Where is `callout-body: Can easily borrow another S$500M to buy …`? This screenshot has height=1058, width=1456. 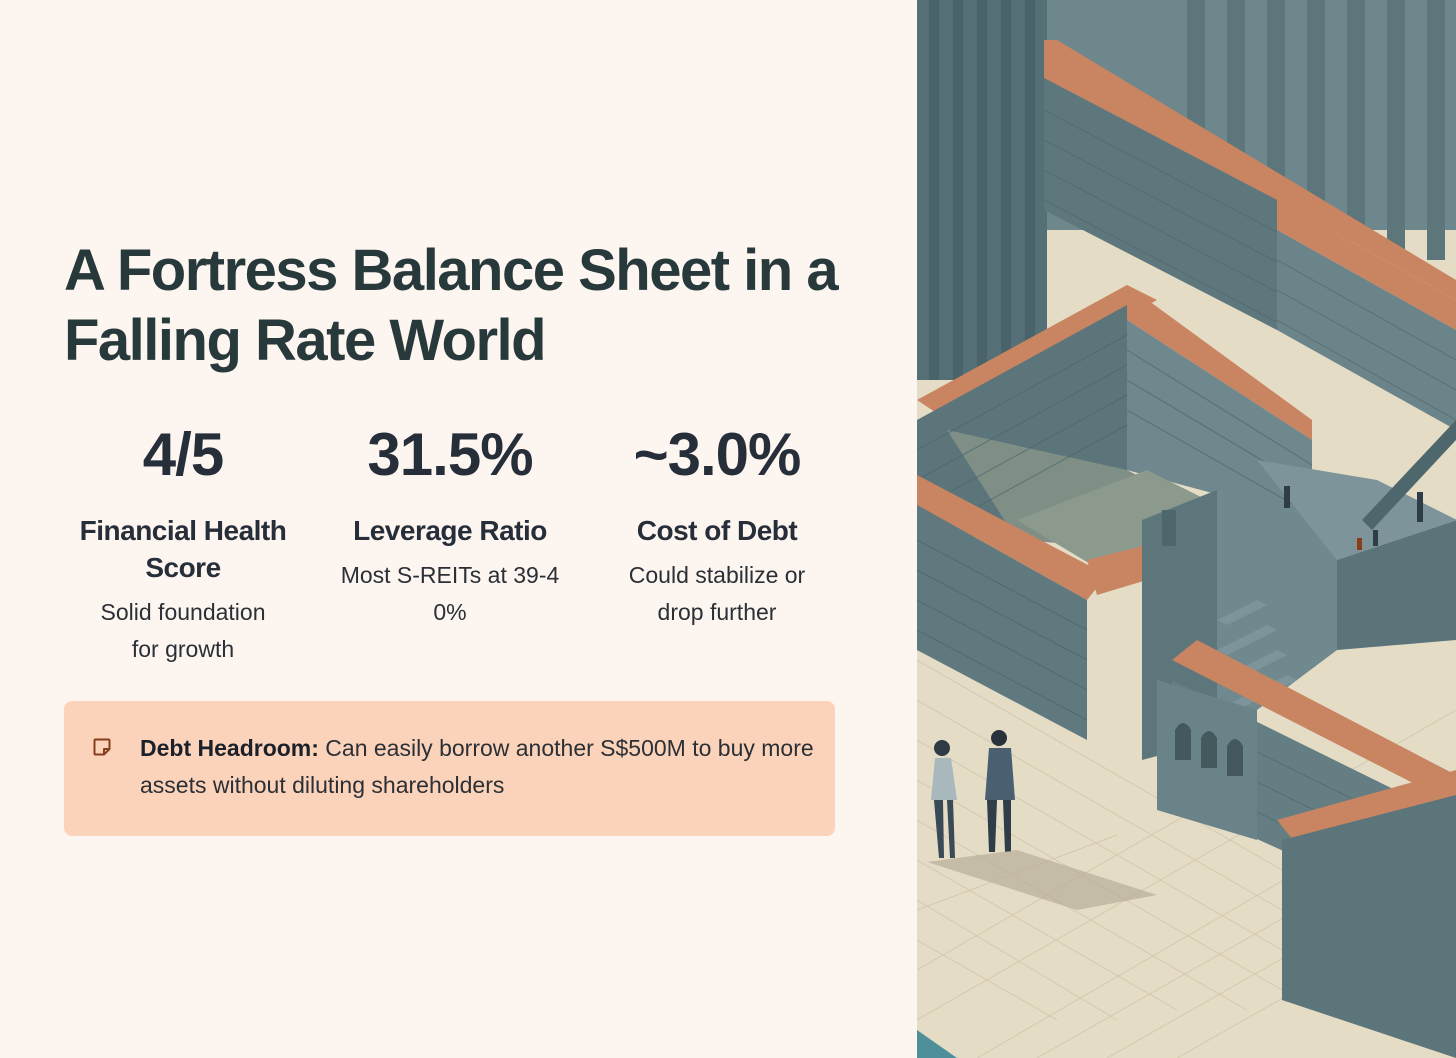
callout-body: Can easily borrow another S$500M to buy … is located at coordinates (477, 766).